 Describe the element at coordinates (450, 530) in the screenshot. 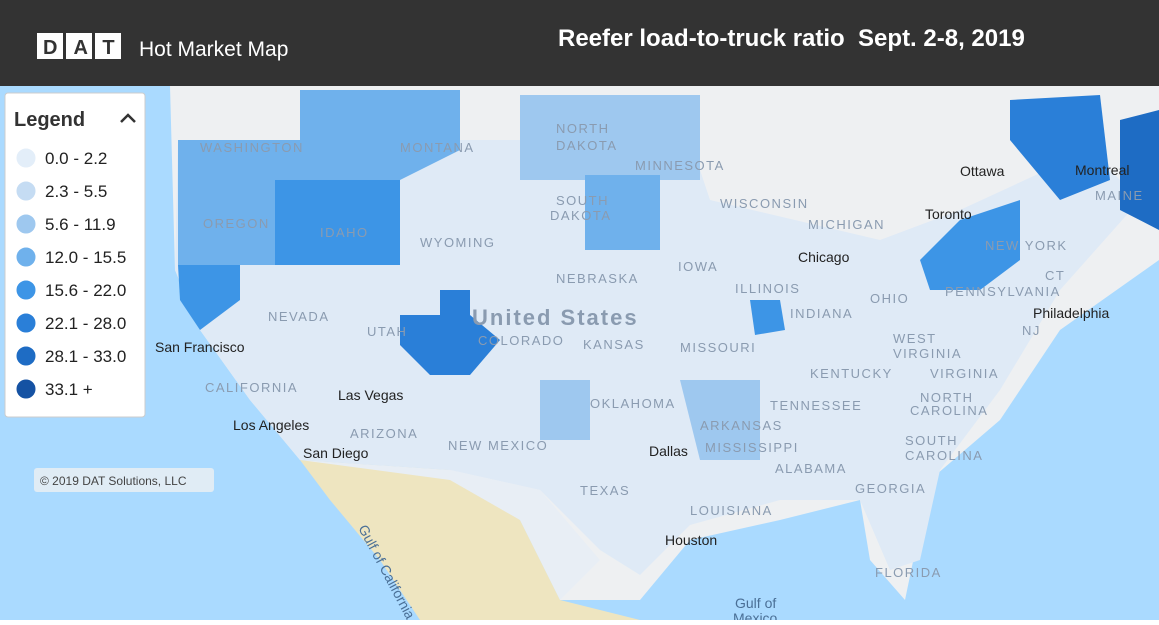

I see `region-texas-border` at that location.